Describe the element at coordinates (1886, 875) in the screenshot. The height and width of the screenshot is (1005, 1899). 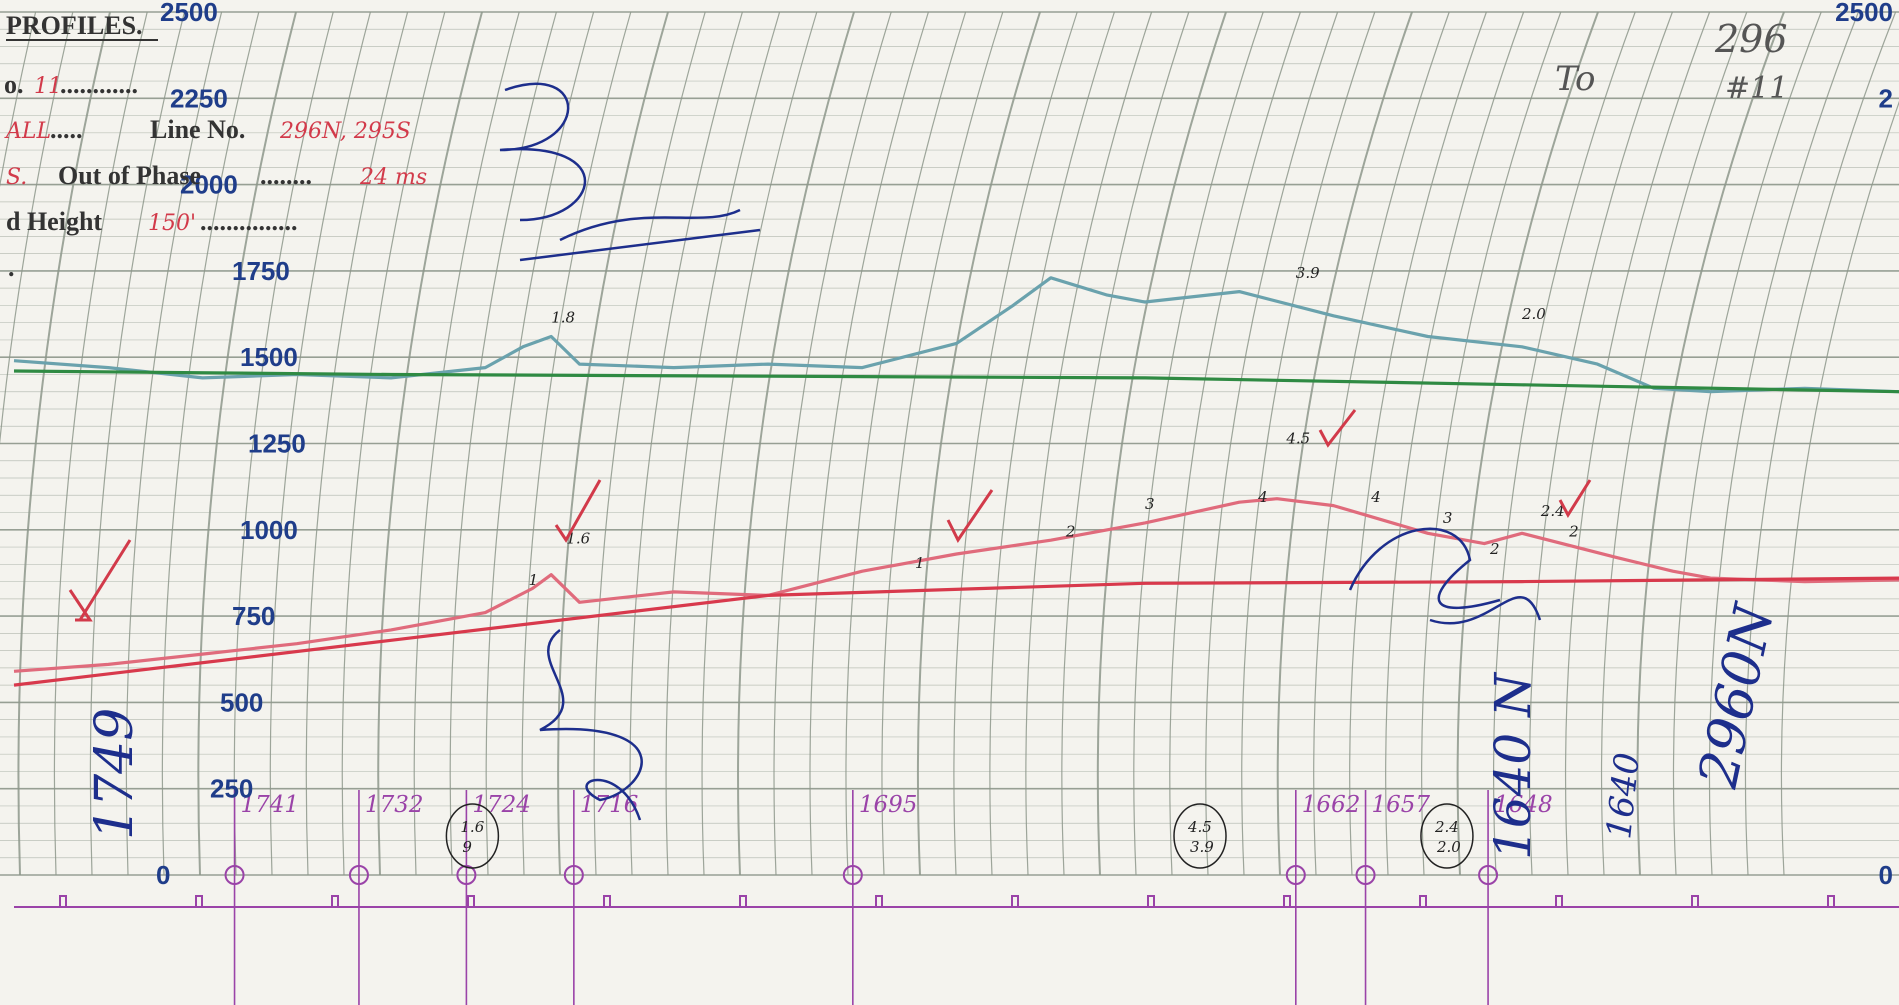
I see `y-tick-label-right: 0` at that location.